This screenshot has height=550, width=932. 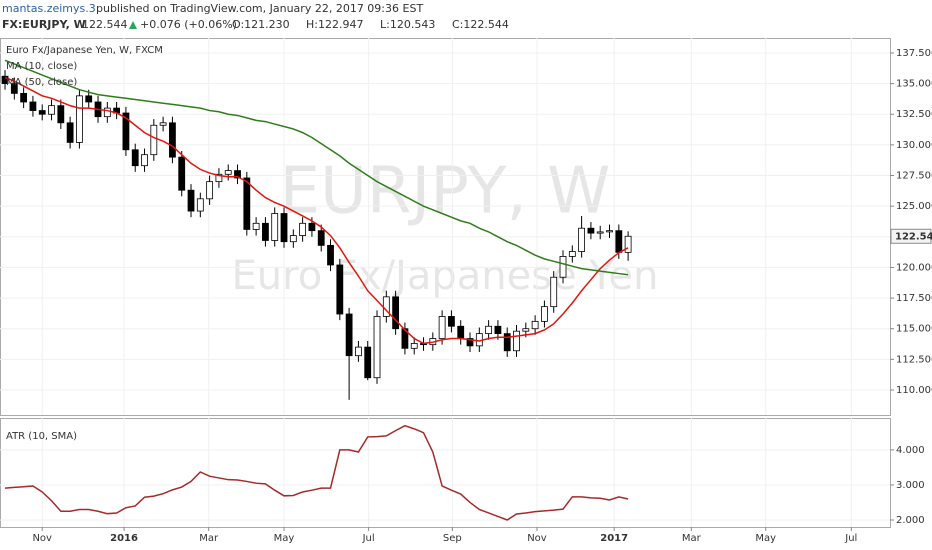 I want to click on low: L:120.543, so click(x=407, y=24).